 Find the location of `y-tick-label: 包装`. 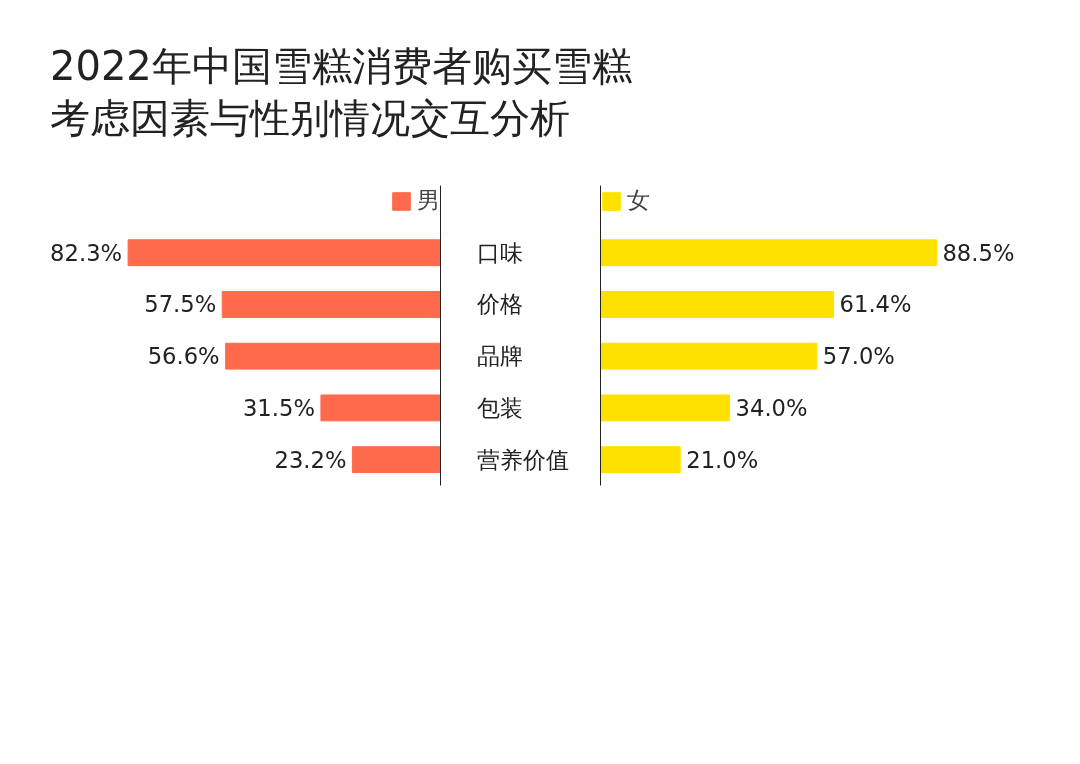

y-tick-label: 包装 is located at coordinates (499, 407).